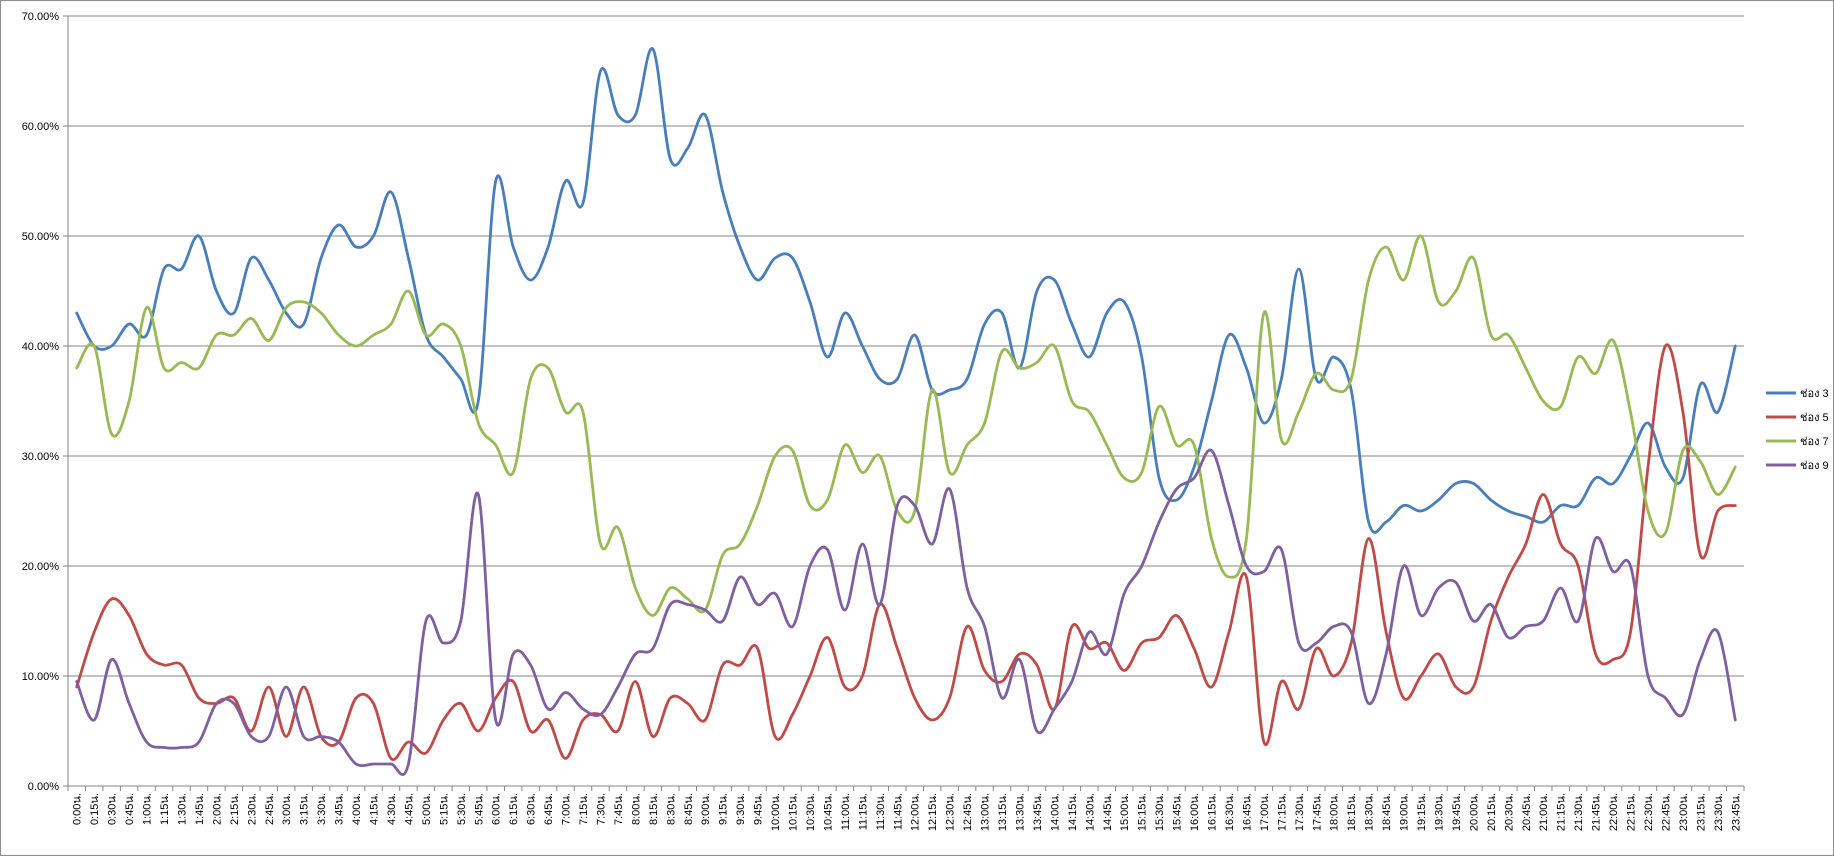  What do you see at coordinates (916, 812) in the screenshot?
I see `x-tick-label: 12:00น.` at bounding box center [916, 812].